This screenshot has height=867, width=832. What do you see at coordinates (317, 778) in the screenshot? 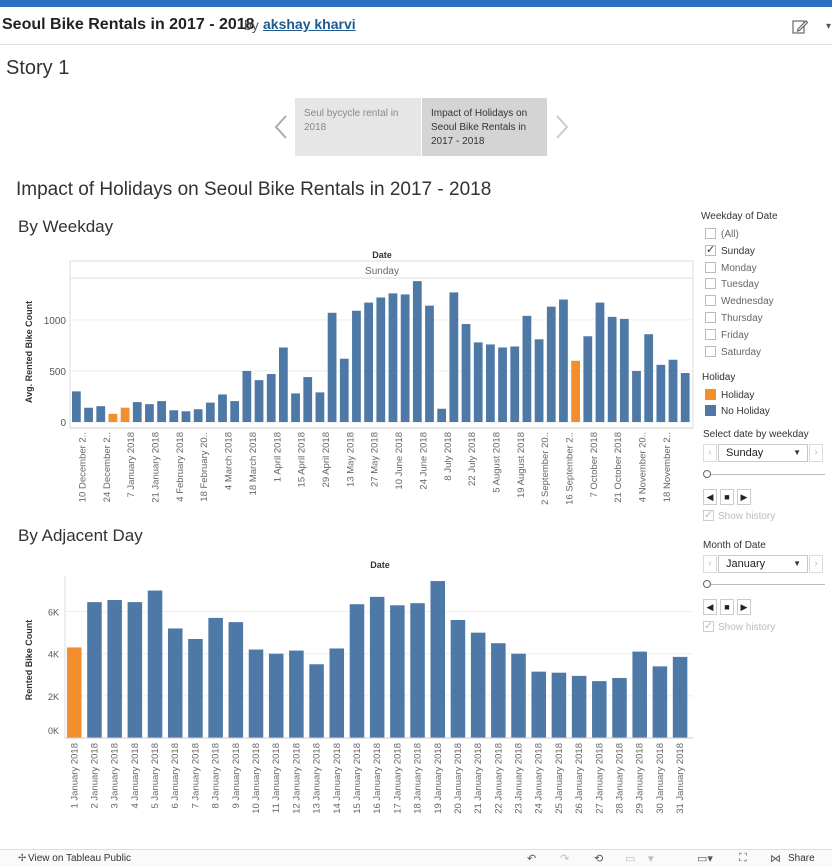
I see `x-tick-label: 13 January 2018` at bounding box center [317, 778].